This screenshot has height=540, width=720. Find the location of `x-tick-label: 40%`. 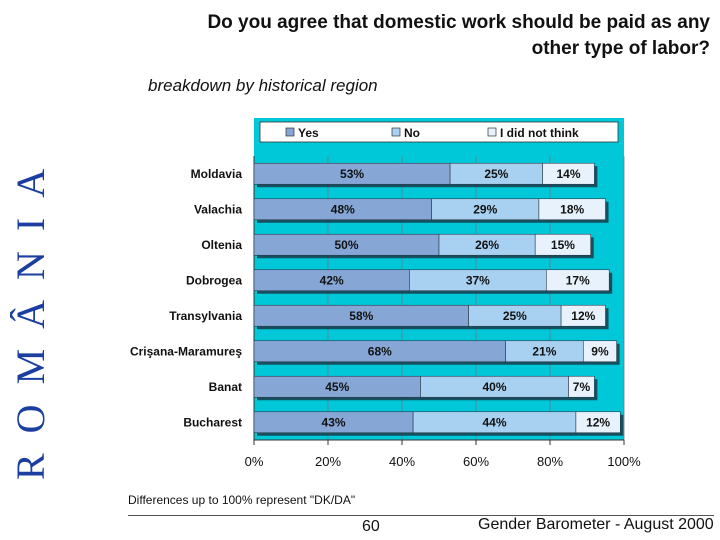

x-tick-label: 40% is located at coordinates (402, 461).